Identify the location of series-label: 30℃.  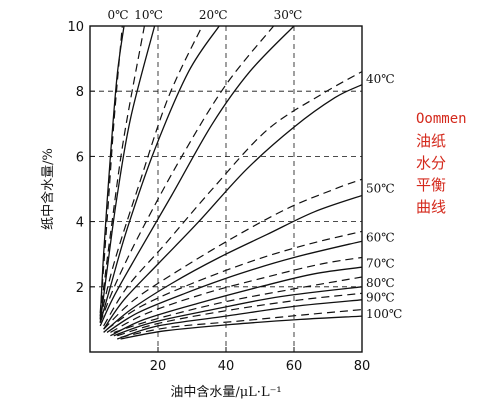
(288, 15).